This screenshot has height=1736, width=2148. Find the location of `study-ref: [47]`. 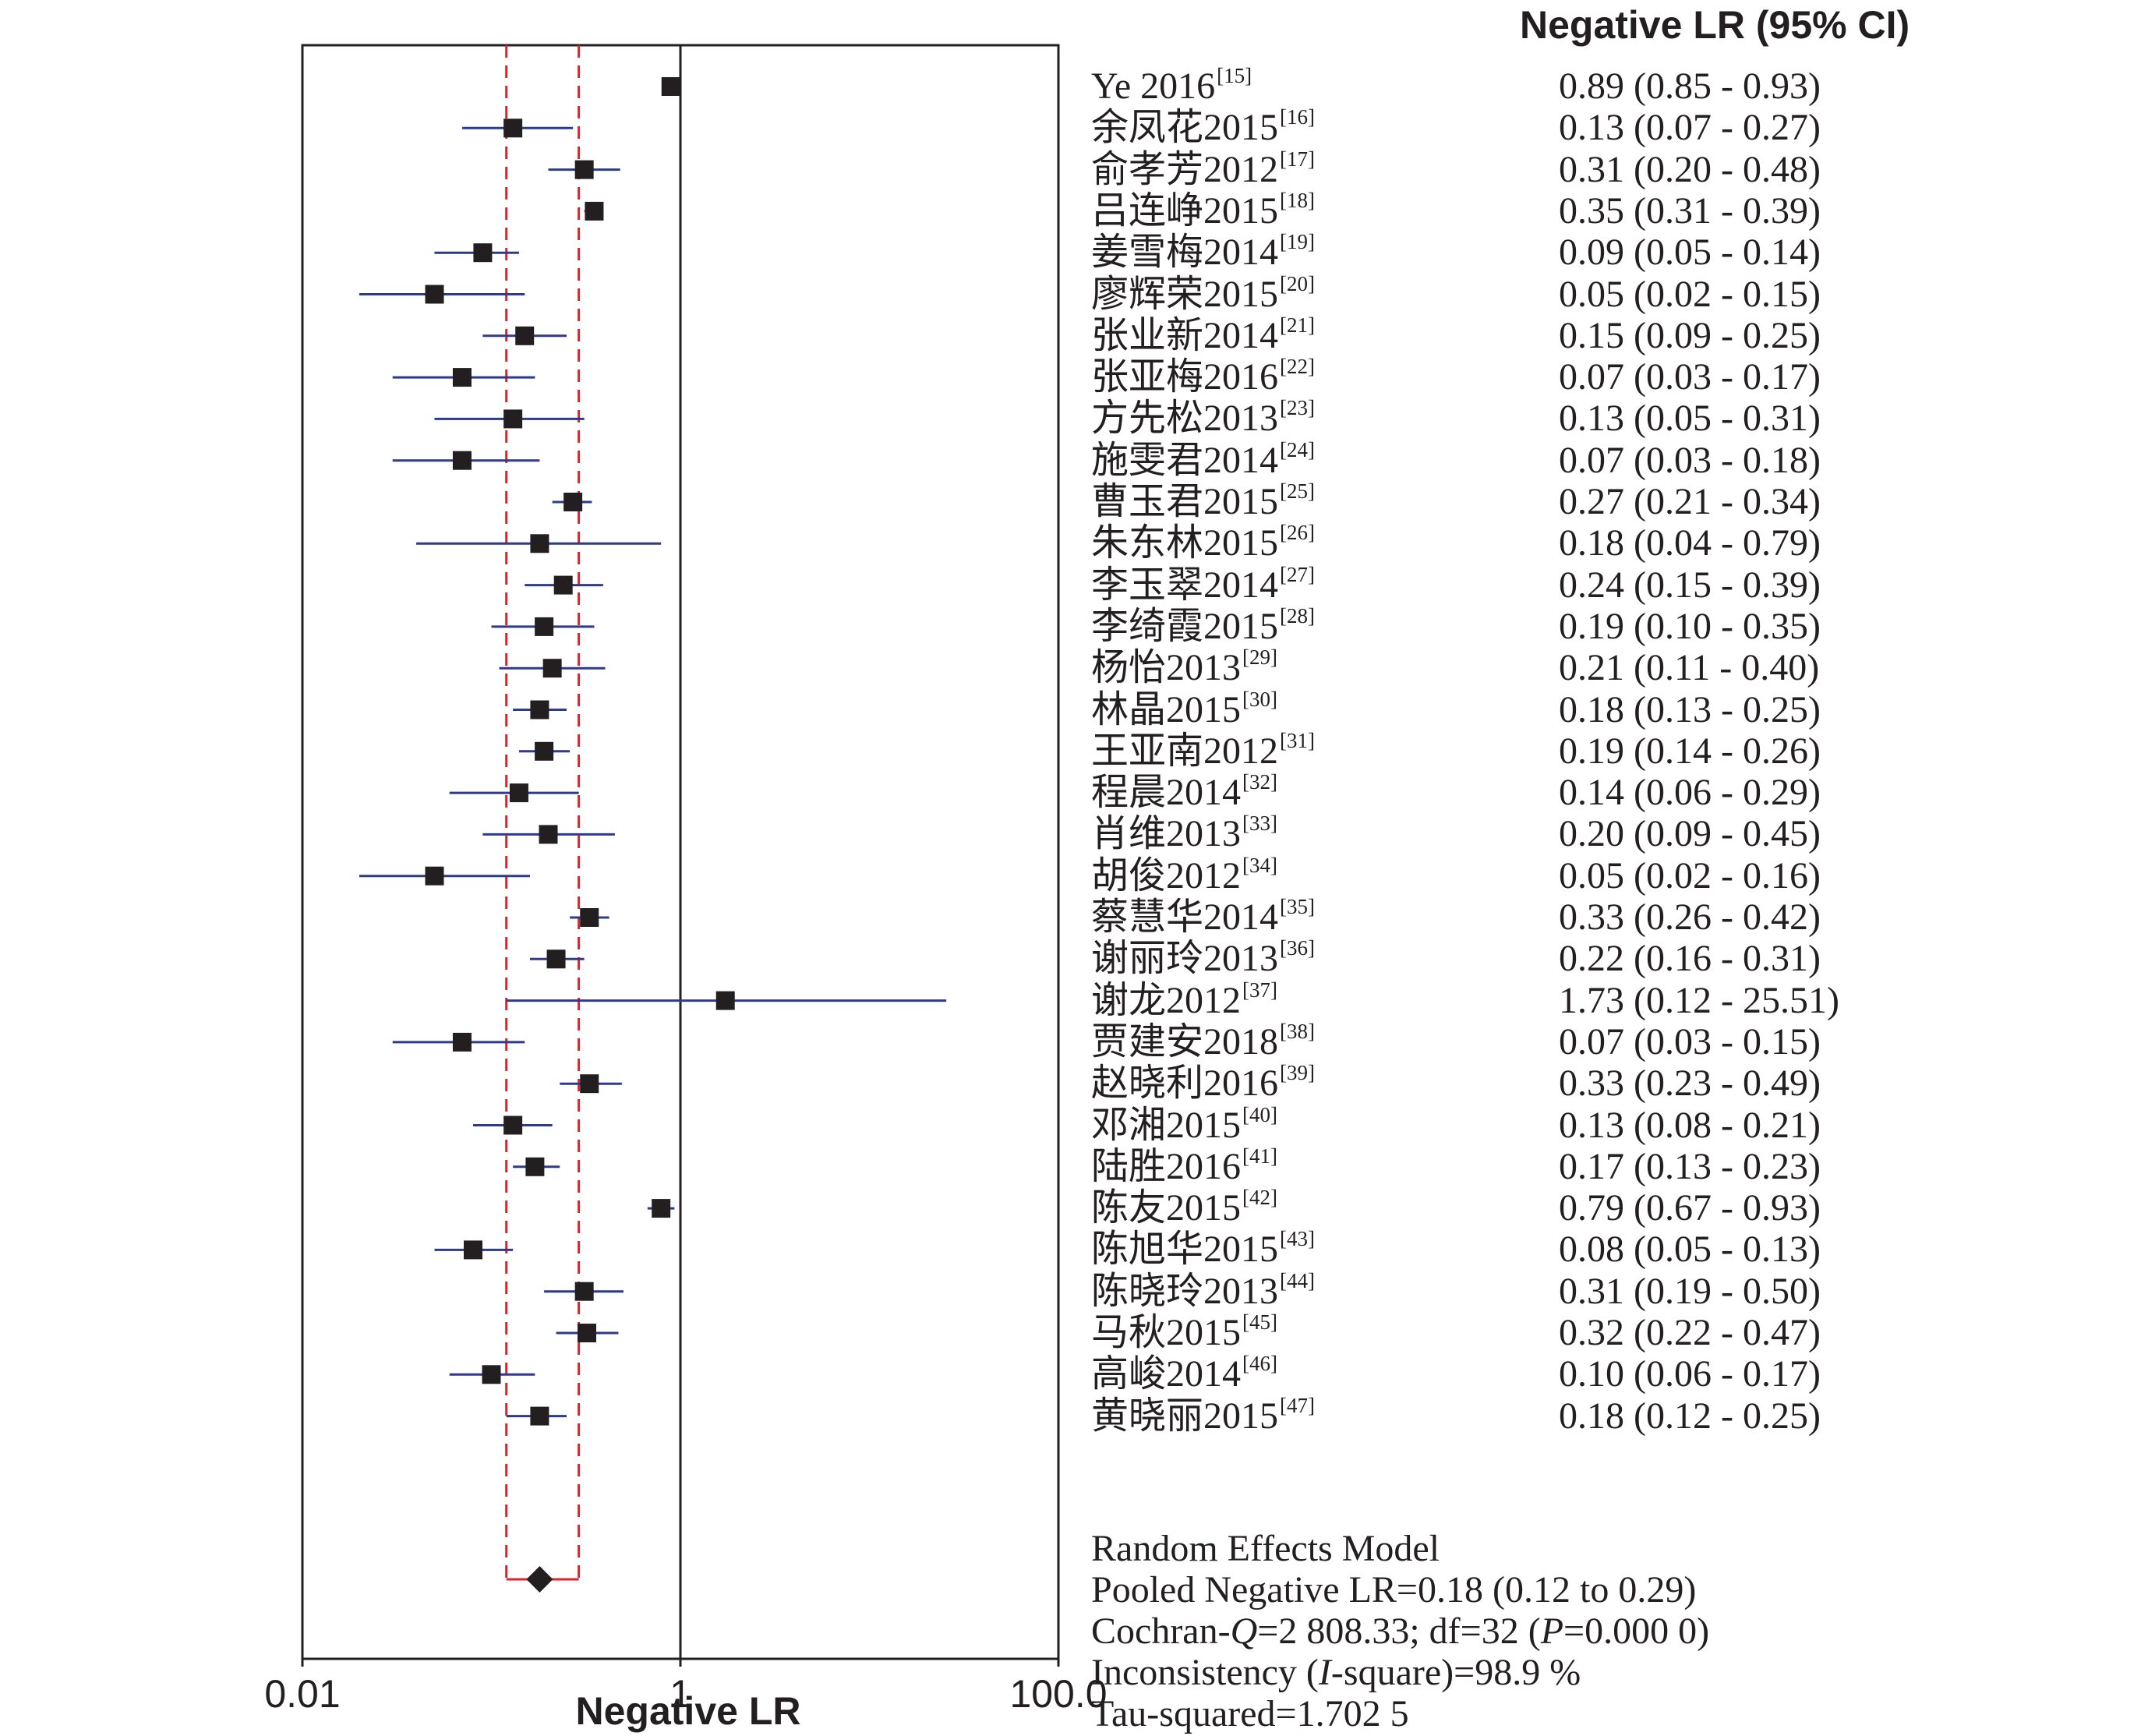

study-ref: [47] is located at coordinates (1297, 1405).